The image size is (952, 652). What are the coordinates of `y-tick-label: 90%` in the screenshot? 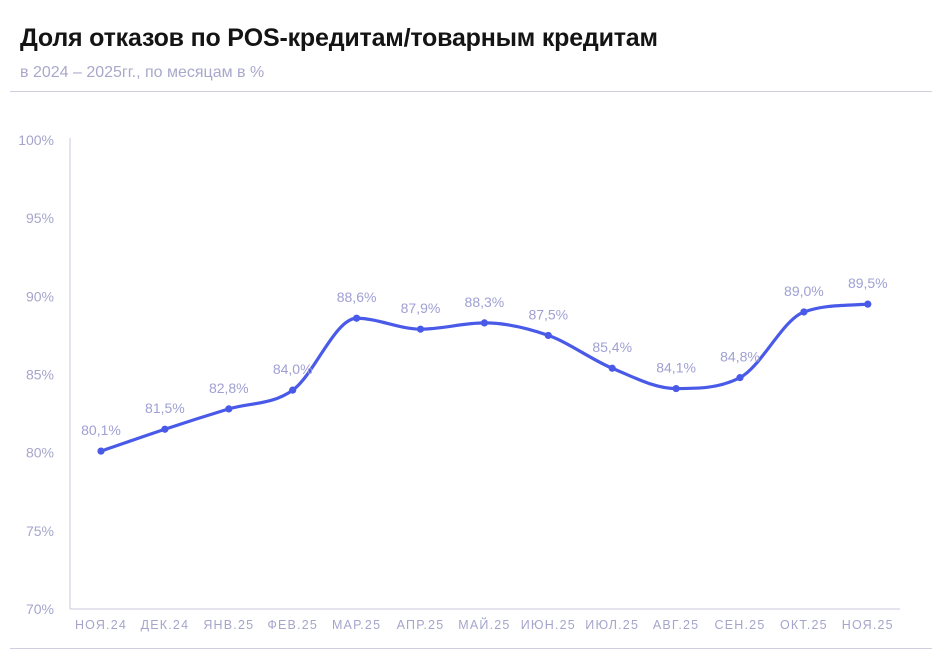 It's located at (40, 296).